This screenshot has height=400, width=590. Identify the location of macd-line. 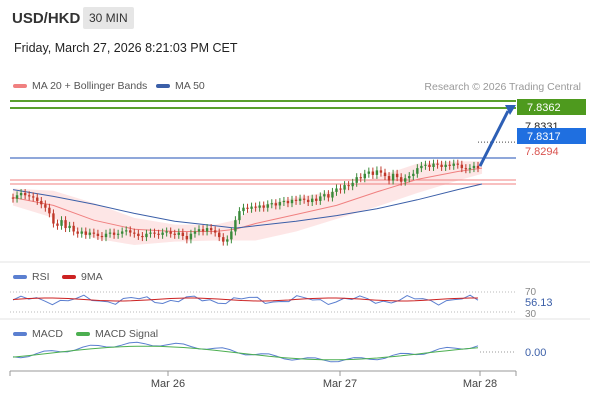
(245, 352).